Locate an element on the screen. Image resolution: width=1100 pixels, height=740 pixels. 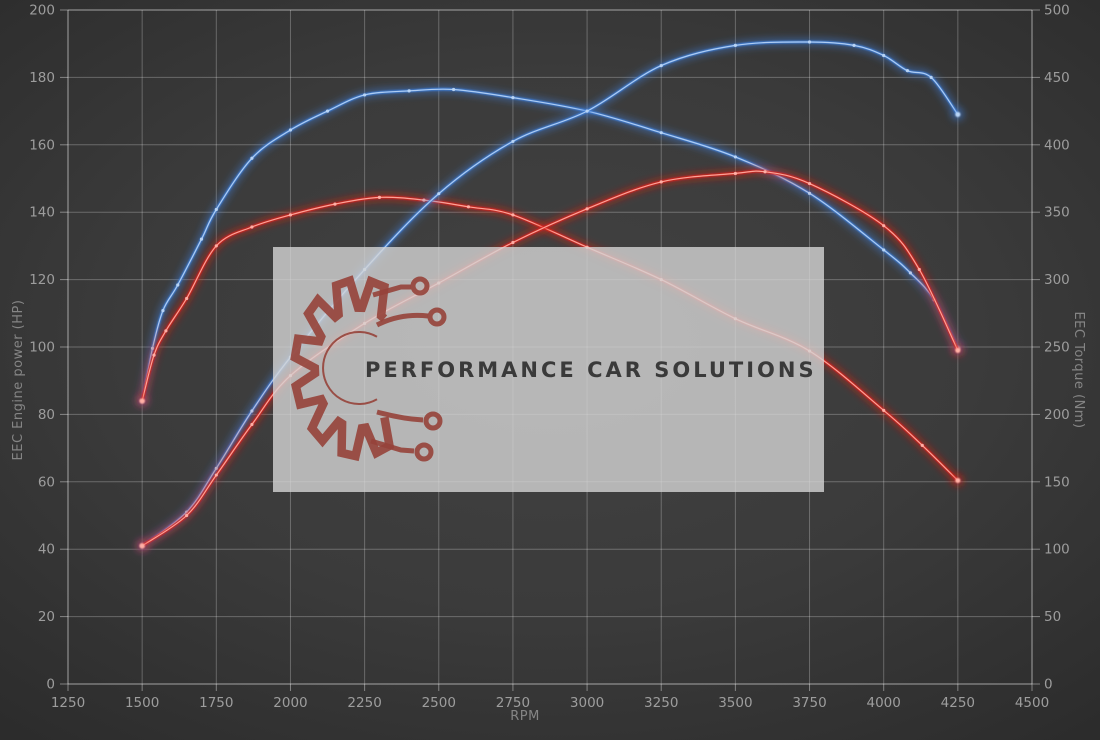
tick-label: 2000 is located at coordinates (290, 703).